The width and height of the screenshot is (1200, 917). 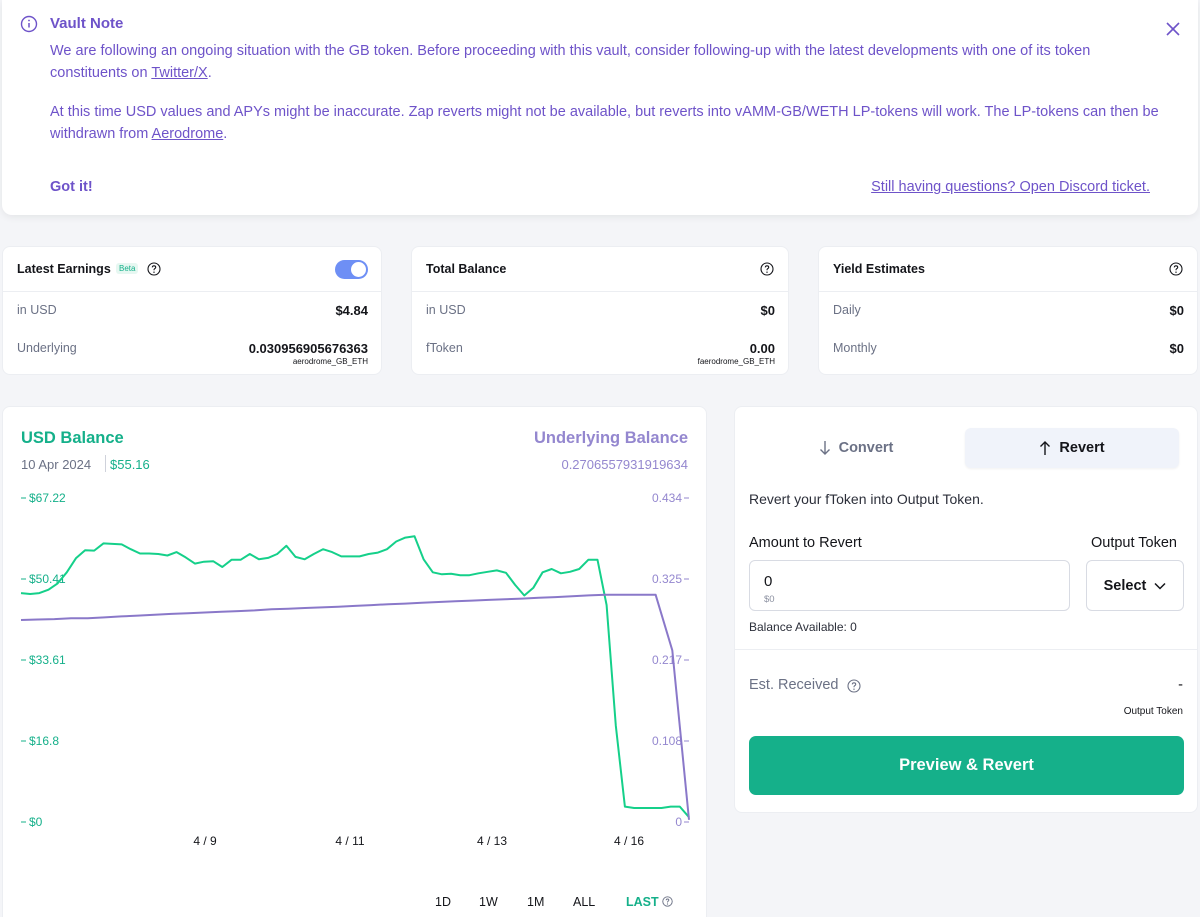 What do you see at coordinates (805, 543) in the screenshot?
I see `amount-label: Amount to Revert` at bounding box center [805, 543].